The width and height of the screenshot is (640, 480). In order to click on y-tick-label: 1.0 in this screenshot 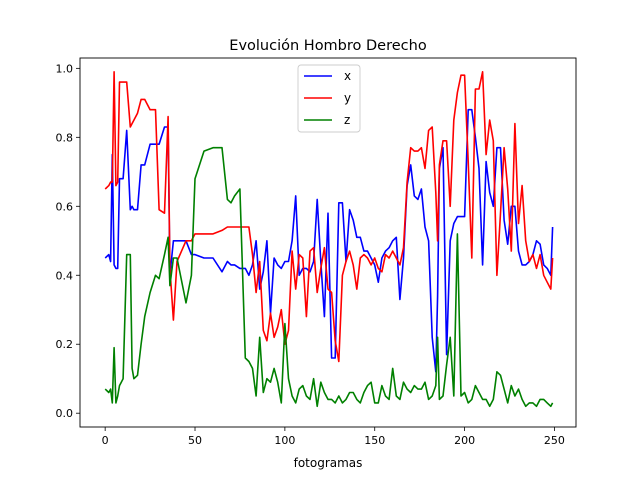, I will do `click(65, 68)`.